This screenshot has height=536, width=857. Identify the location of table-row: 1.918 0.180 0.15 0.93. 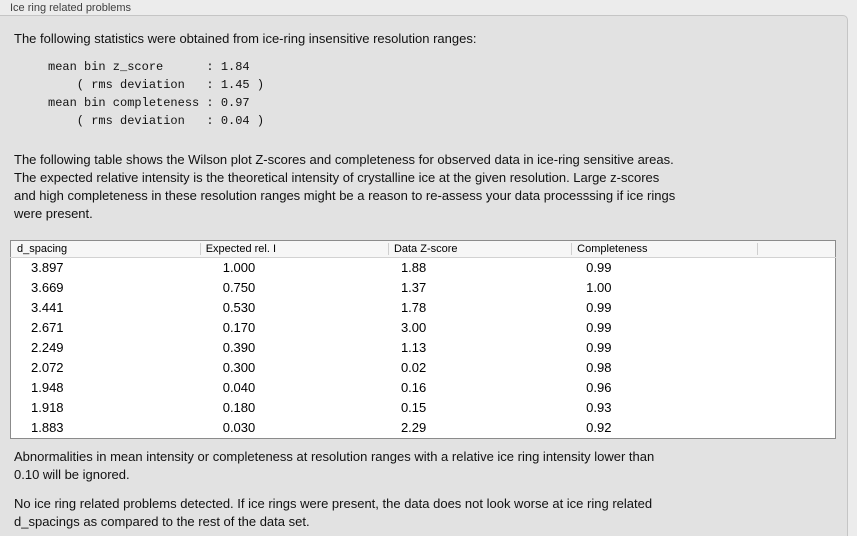
(423, 408).